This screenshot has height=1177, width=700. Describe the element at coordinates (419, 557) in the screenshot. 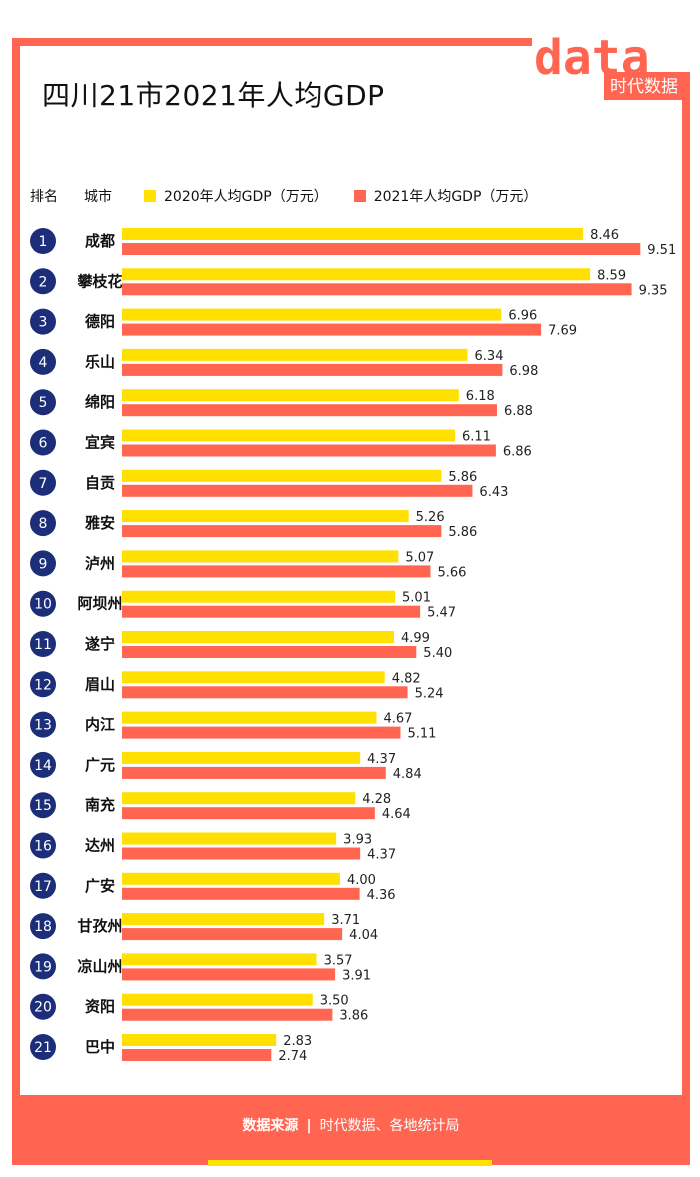

I see `value-label-2020: 5.07` at that location.